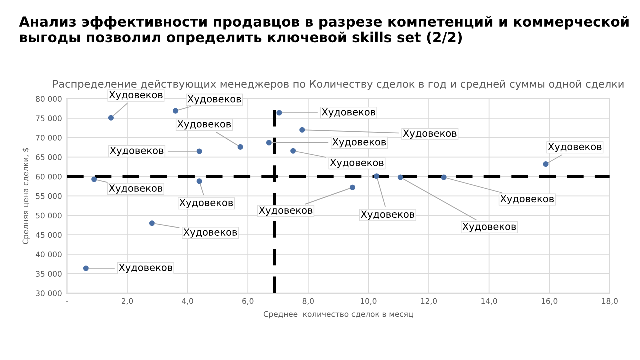  What do you see at coordinates (324, 31) in the screenshot?
I see `chart-title: Анализ эффективности продавцов в разрезе компетенций и коммерческой выгоды позволил определить ключевой skills set (2/2)` at bounding box center [324, 31].